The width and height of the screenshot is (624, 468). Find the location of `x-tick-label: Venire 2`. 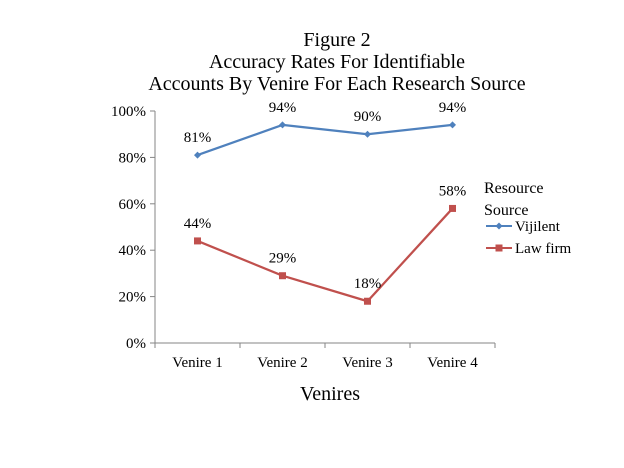

x-tick-label: Venire 2 is located at coordinates (282, 363).